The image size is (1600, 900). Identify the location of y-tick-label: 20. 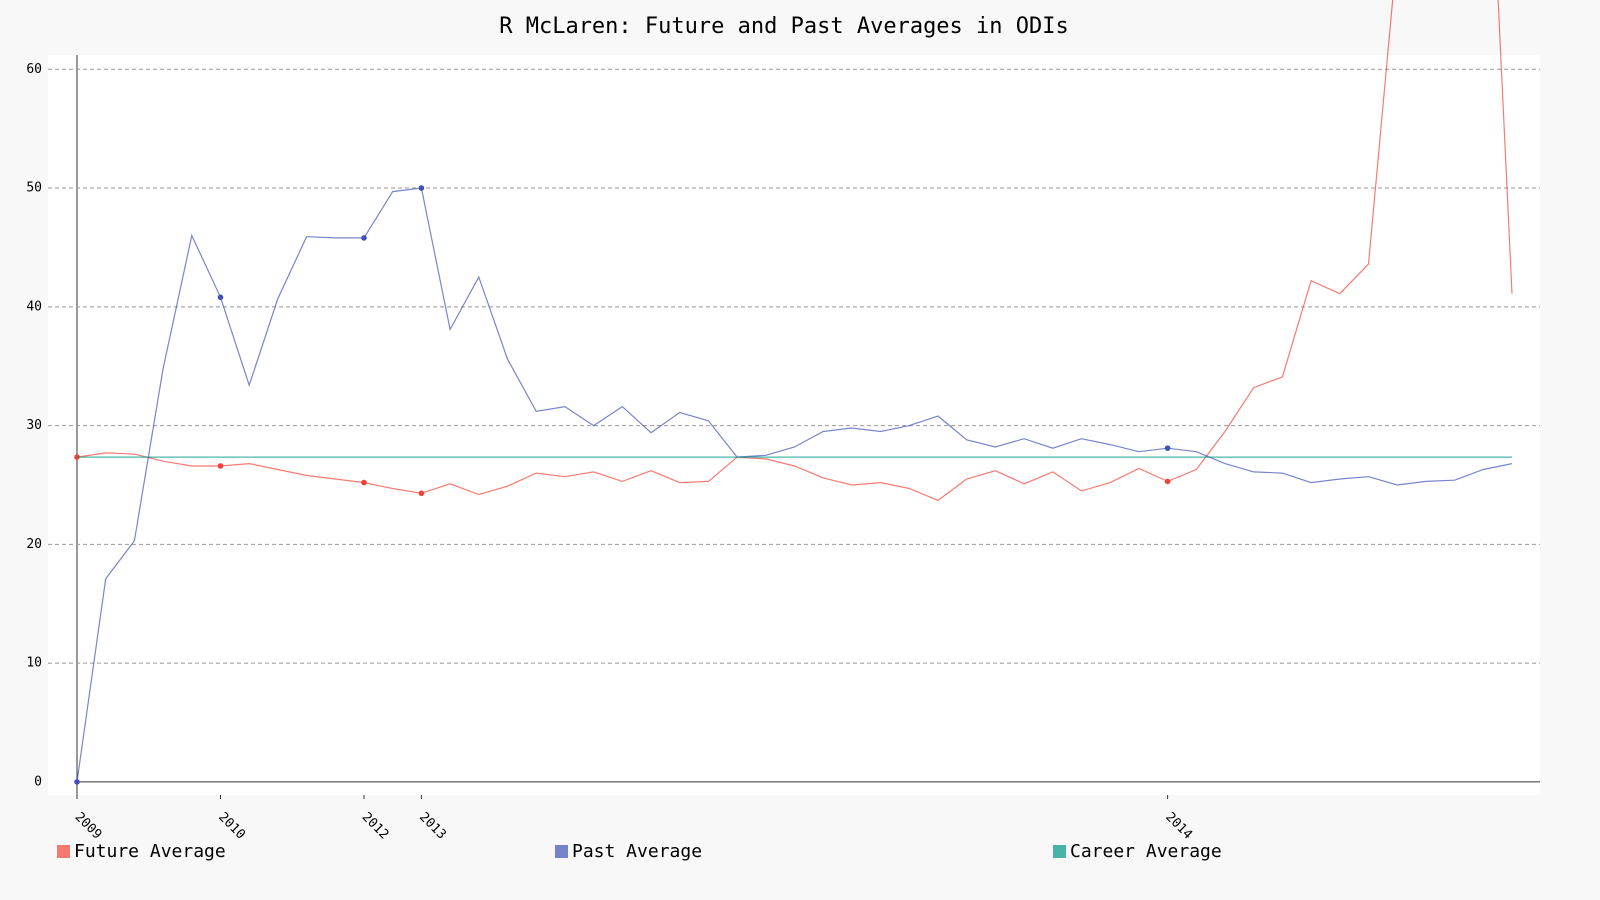
(34, 544).